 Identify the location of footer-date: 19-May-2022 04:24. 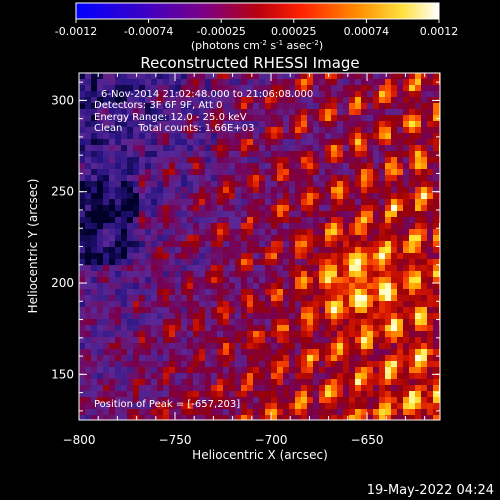
(430, 490).